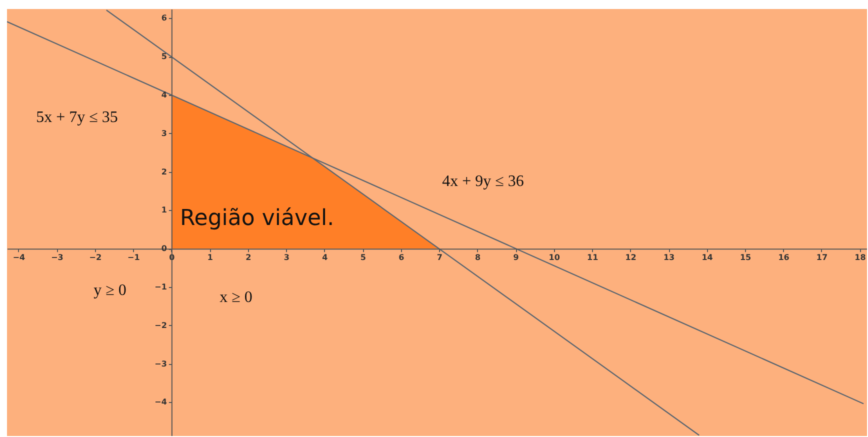 This screenshot has width=868, height=437. I want to click on y-tick-label: 2, so click(164, 171).